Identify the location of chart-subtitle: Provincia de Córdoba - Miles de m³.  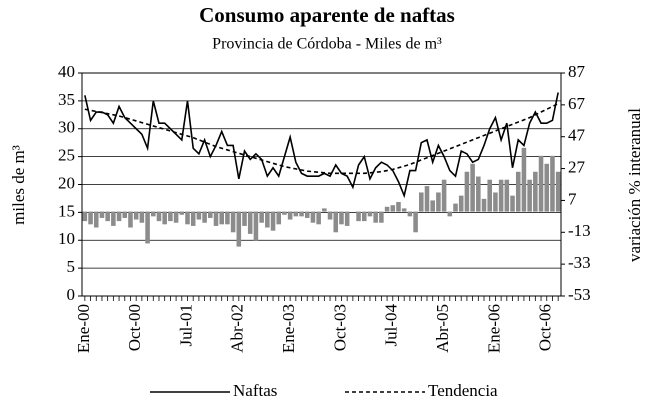
(327, 44).